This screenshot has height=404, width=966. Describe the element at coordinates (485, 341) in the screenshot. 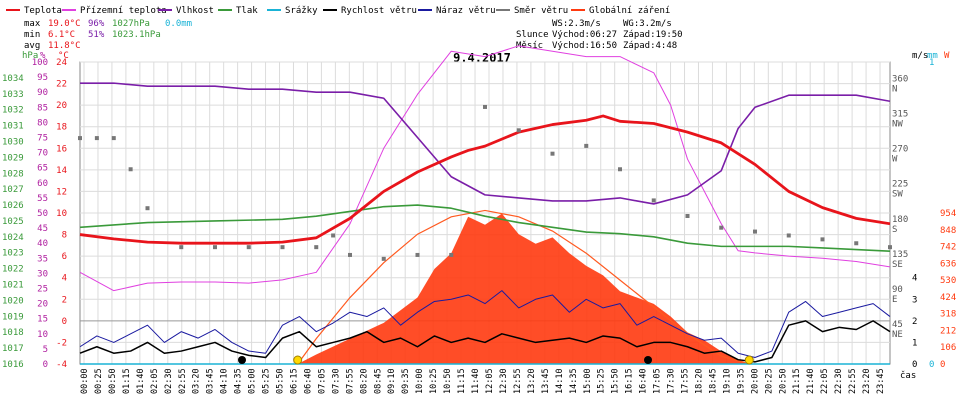

I see `wind-speed-line` at that location.